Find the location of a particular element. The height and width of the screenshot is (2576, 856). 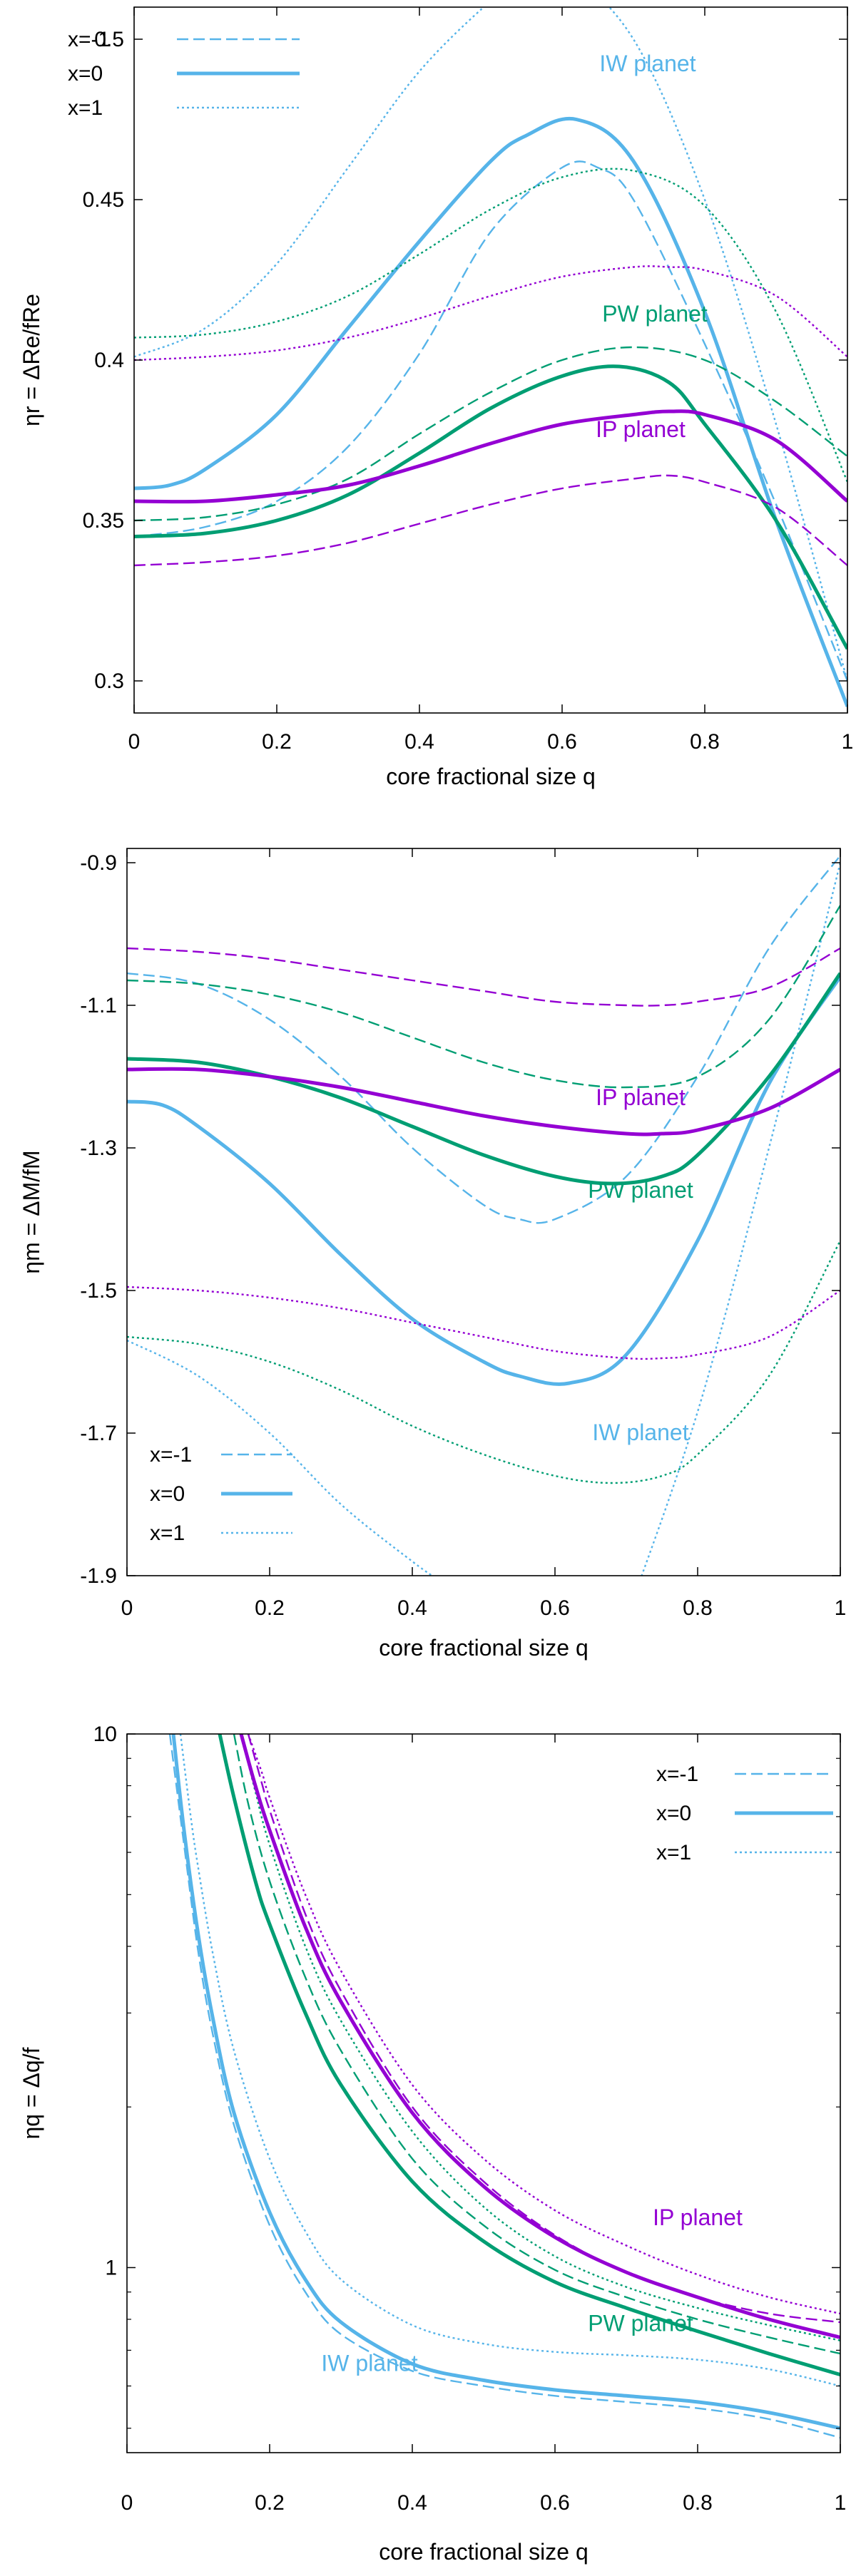

y-tick-label: 0.35 is located at coordinates (103, 521).